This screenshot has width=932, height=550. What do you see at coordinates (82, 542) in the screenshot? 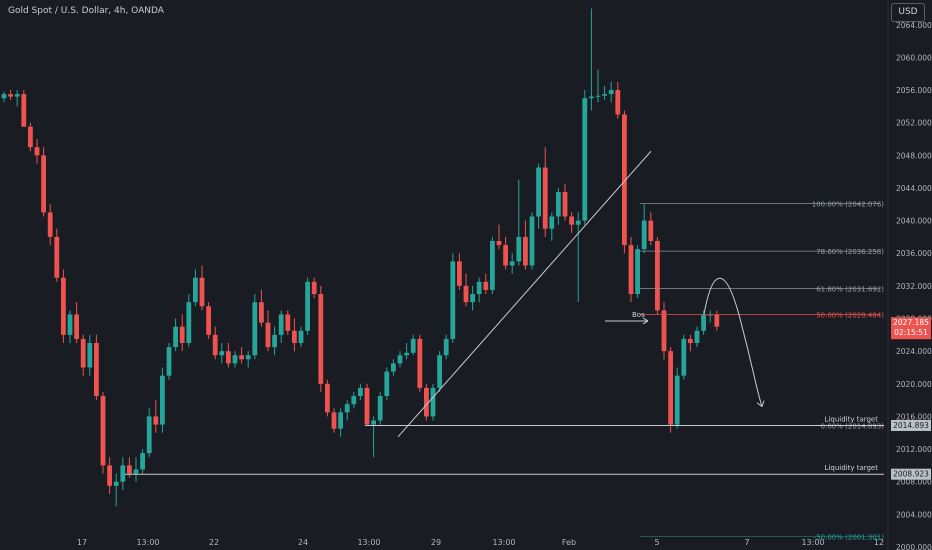
I see `time-tick-label: 17` at bounding box center [82, 542].